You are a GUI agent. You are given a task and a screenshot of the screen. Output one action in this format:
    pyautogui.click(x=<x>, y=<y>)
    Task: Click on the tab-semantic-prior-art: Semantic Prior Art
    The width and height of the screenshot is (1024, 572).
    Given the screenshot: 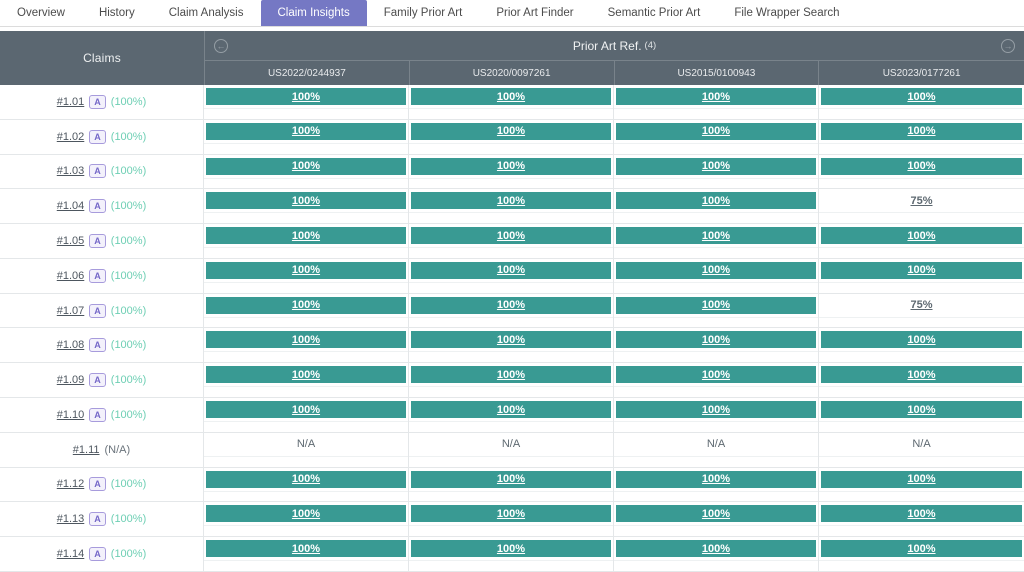 What is the action you would take?
    pyautogui.click(x=654, y=13)
    